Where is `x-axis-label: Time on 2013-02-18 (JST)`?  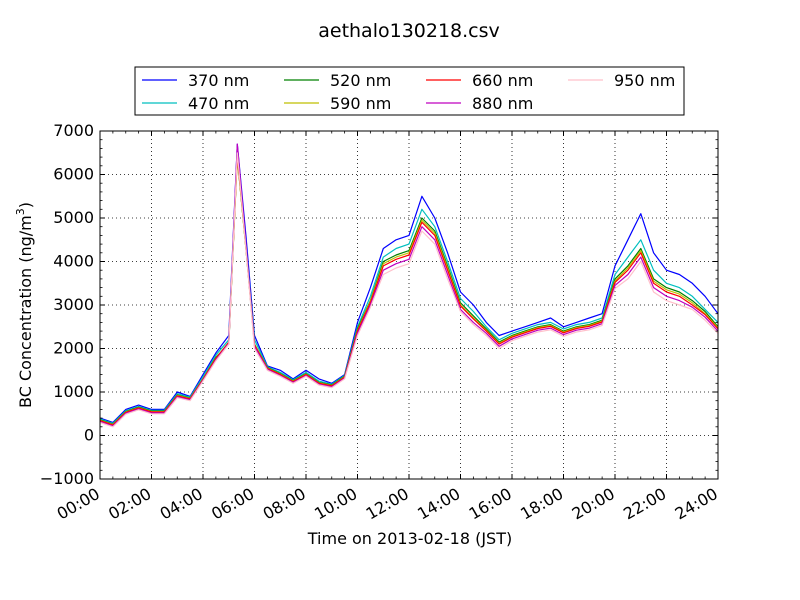 x-axis-label: Time on 2013-02-18 (JST) is located at coordinates (409, 538).